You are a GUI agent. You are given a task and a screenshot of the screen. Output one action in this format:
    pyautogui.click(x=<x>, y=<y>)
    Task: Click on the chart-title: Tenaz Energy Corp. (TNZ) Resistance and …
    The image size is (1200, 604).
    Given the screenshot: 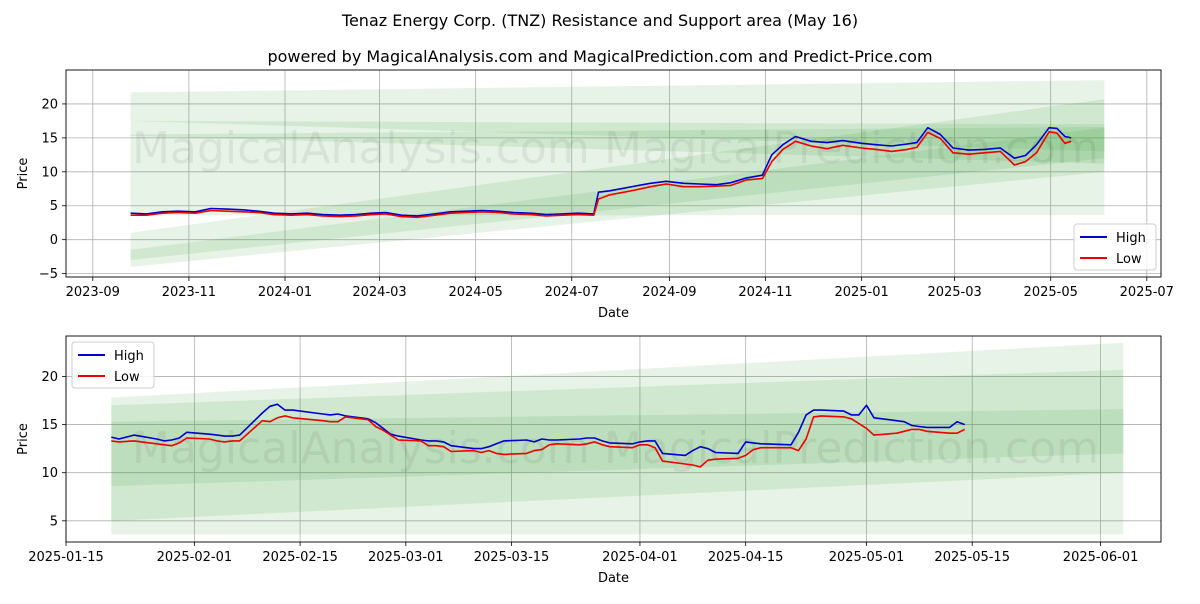 What is the action you would take?
    pyautogui.click(x=599, y=20)
    